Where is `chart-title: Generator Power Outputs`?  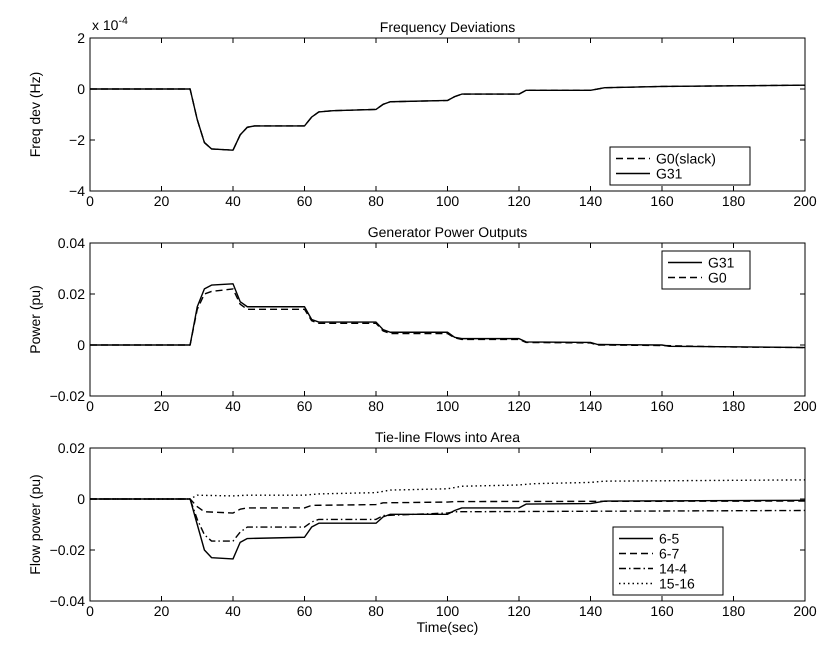 chart-title: Generator Power Outputs is located at coordinates (448, 232).